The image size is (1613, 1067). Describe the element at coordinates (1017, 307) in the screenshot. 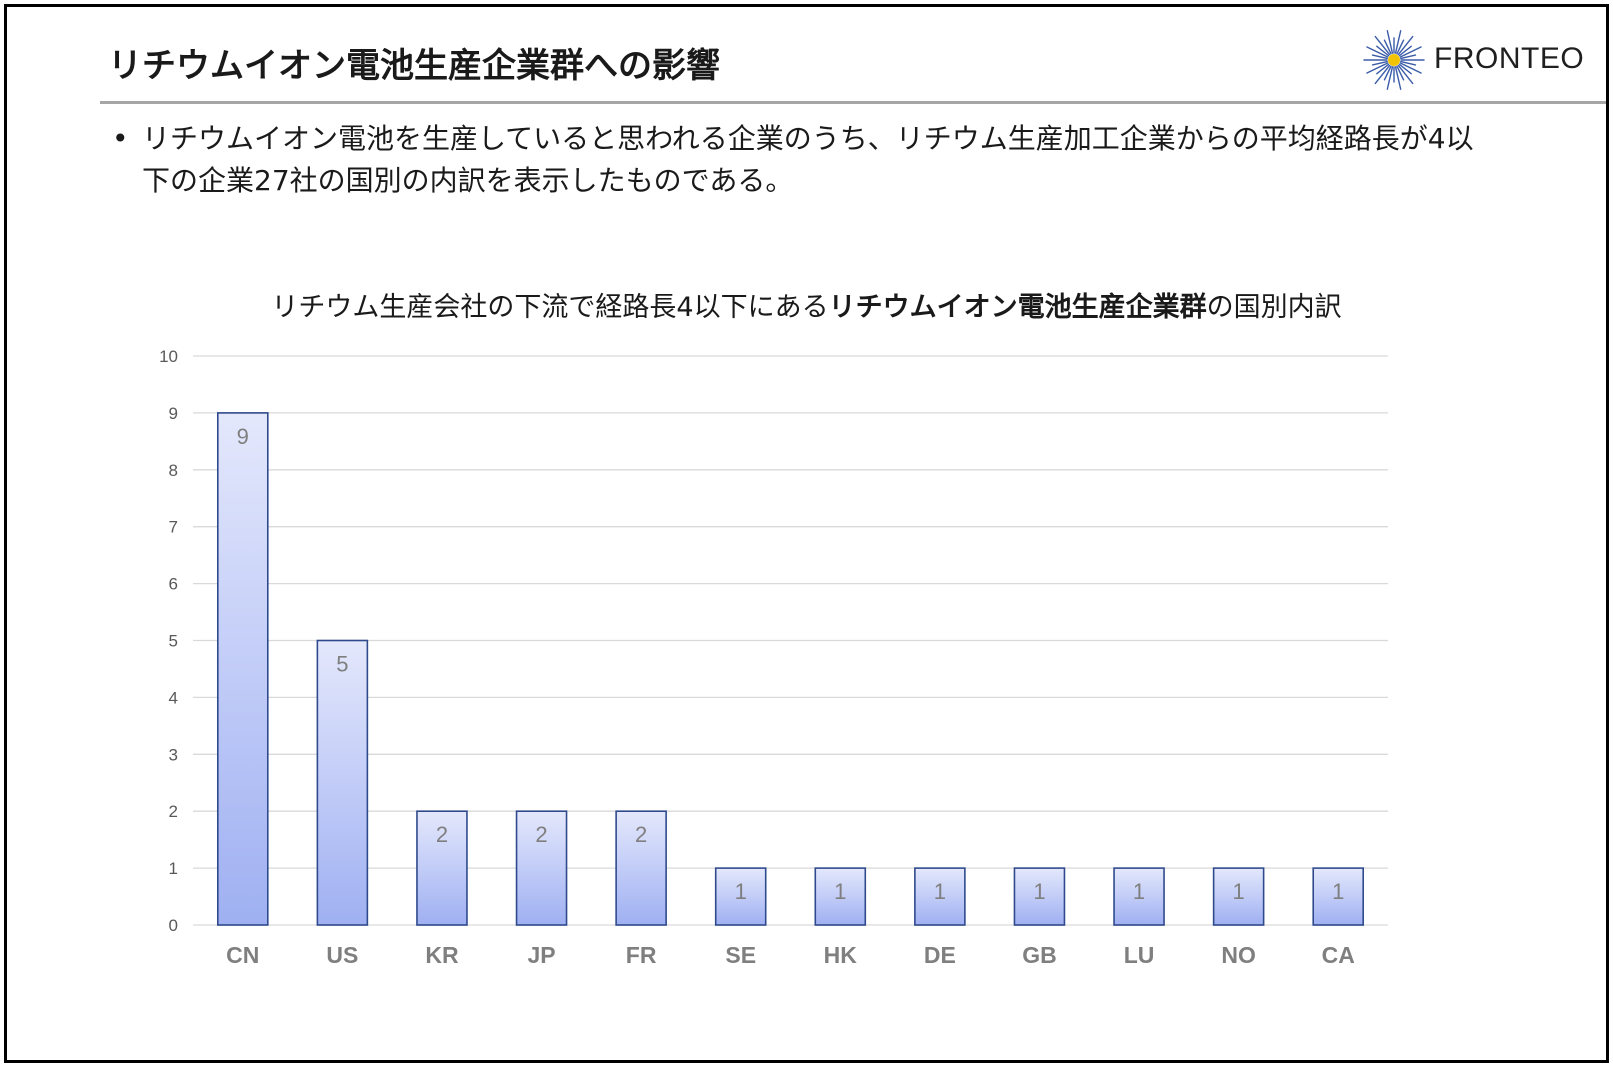

I see `chart-title-bold: リチウムイオン電池生産企業群` at that location.